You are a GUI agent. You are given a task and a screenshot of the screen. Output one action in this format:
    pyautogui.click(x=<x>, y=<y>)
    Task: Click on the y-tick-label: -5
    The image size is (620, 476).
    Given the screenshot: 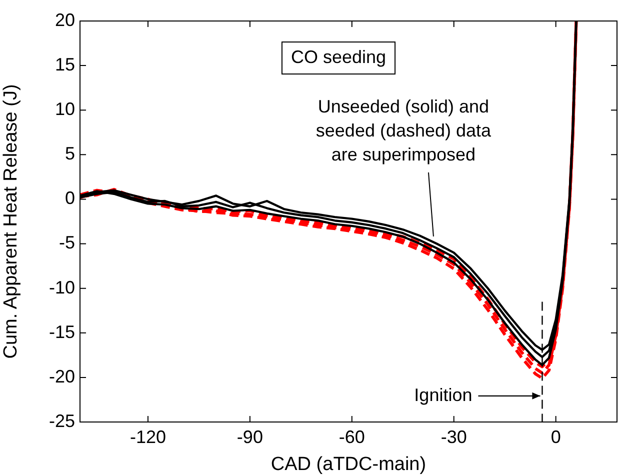 What is the action you would take?
    pyautogui.click(x=66, y=242)
    